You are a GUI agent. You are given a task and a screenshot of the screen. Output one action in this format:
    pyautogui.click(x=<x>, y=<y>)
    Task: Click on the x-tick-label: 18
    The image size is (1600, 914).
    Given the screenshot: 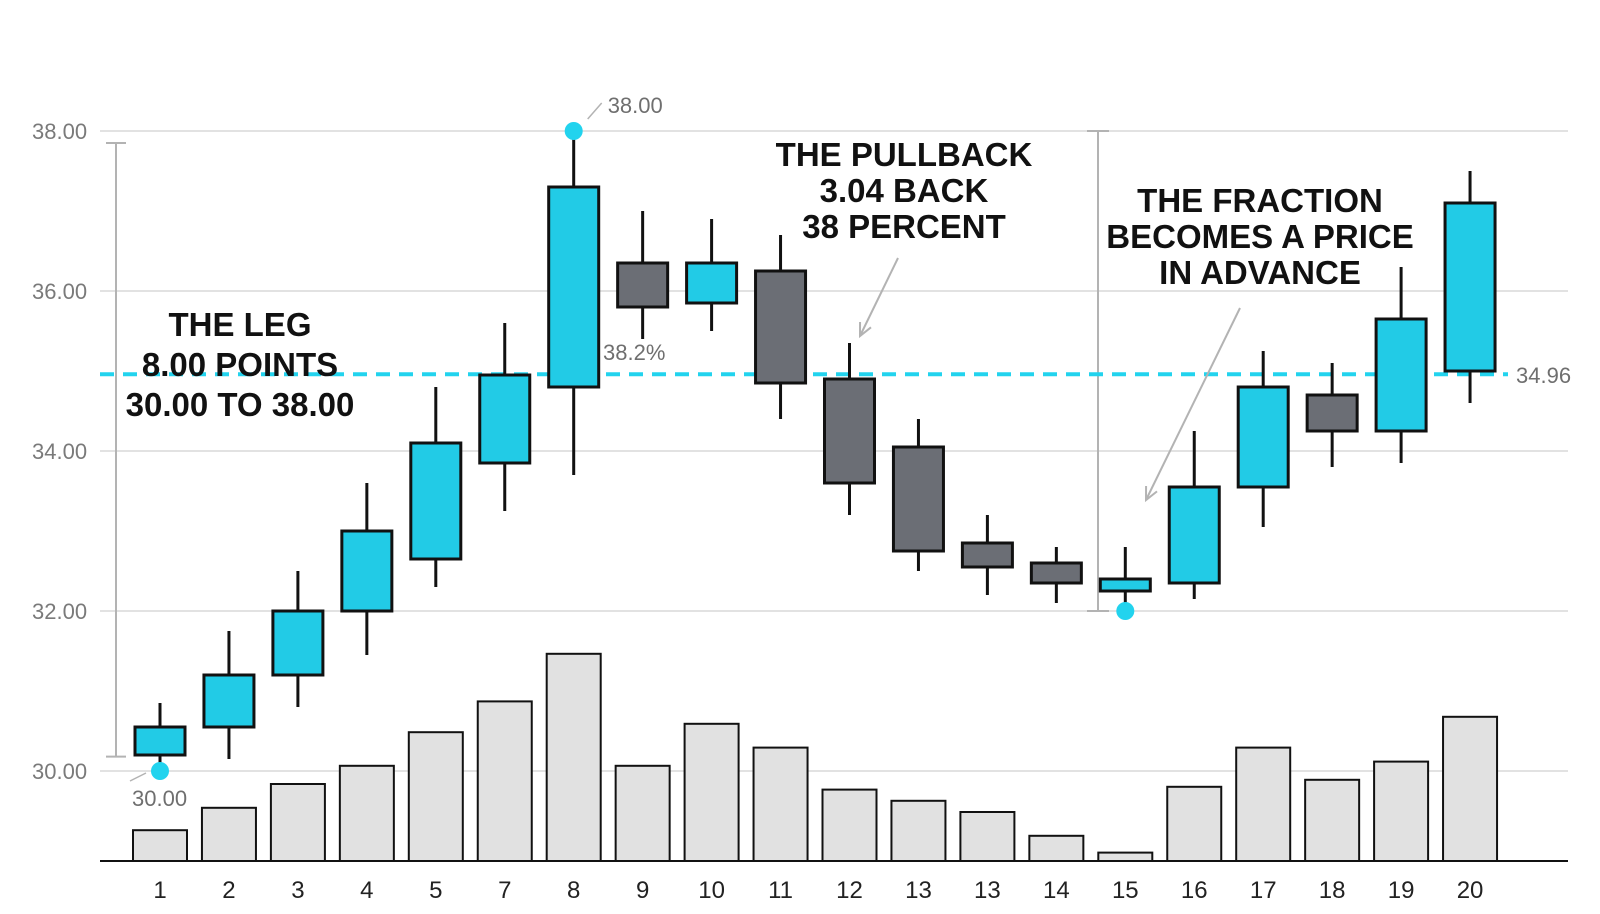 What is the action you would take?
    pyautogui.click(x=1332, y=890)
    